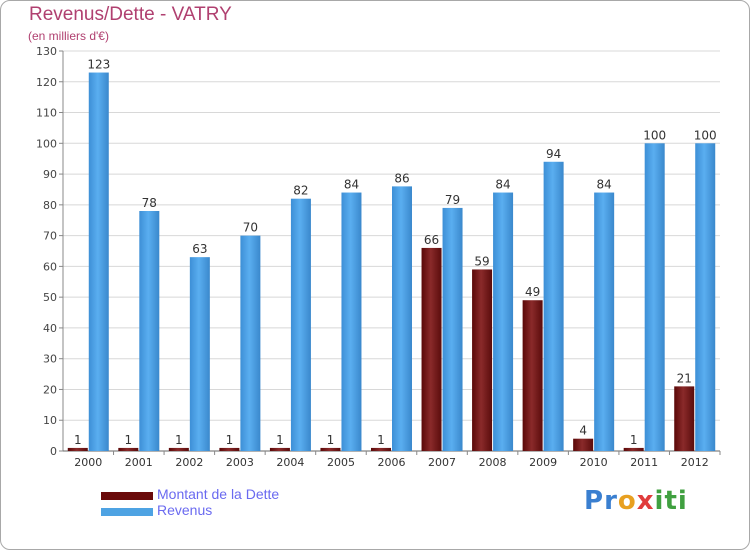 This screenshot has height=550, width=750. I want to click on y-tick-label: 60, so click(50, 266).